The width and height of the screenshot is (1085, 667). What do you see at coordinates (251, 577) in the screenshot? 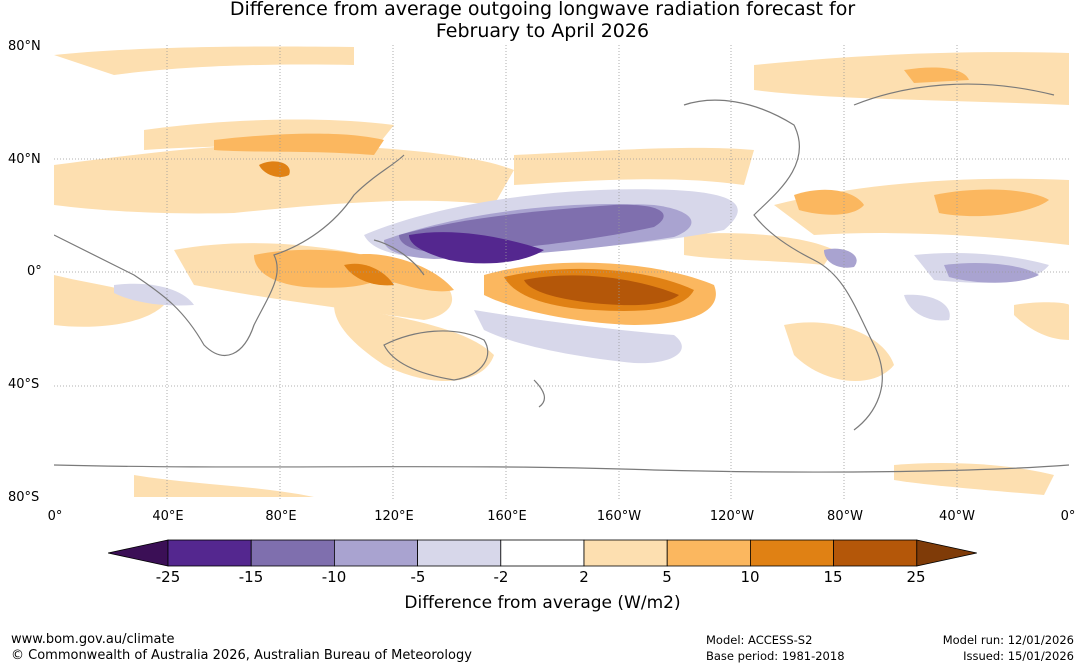
I see `colorbar-tick: -15` at bounding box center [251, 577].